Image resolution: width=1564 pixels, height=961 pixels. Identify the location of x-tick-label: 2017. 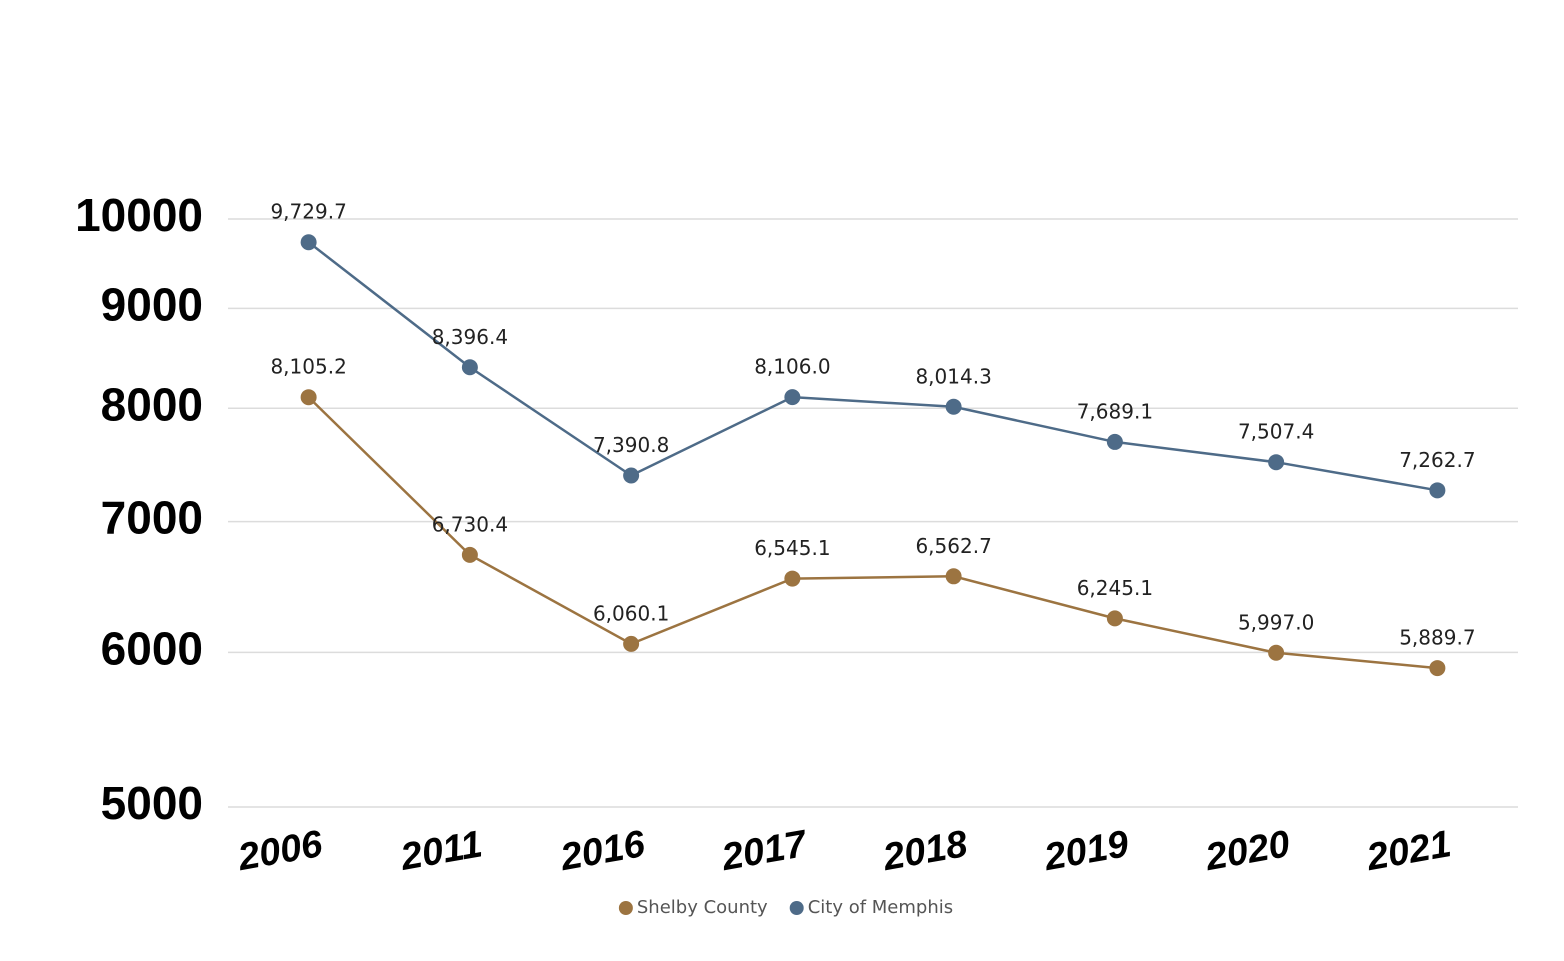
(764, 851).